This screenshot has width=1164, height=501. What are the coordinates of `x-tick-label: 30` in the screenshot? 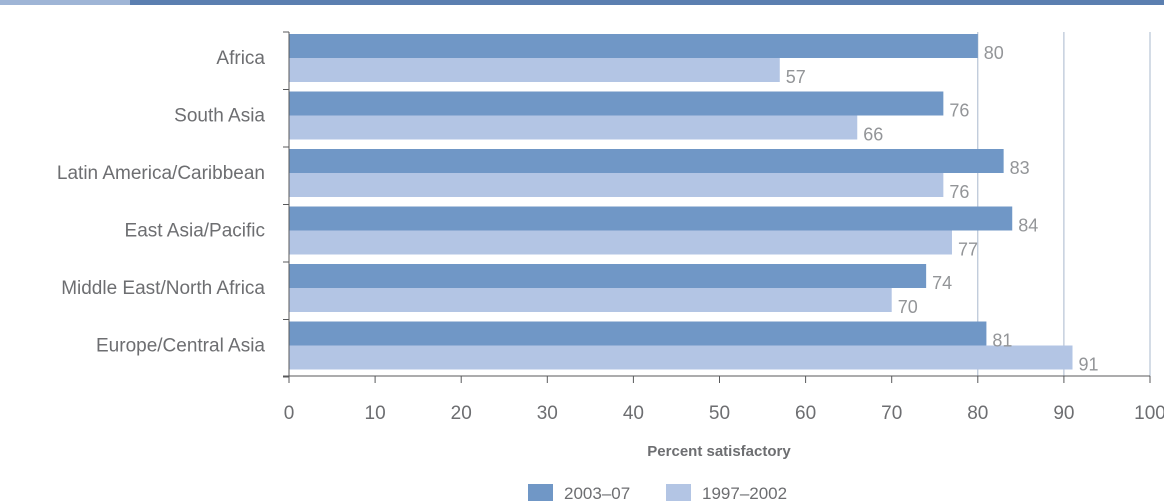 It's located at (547, 413).